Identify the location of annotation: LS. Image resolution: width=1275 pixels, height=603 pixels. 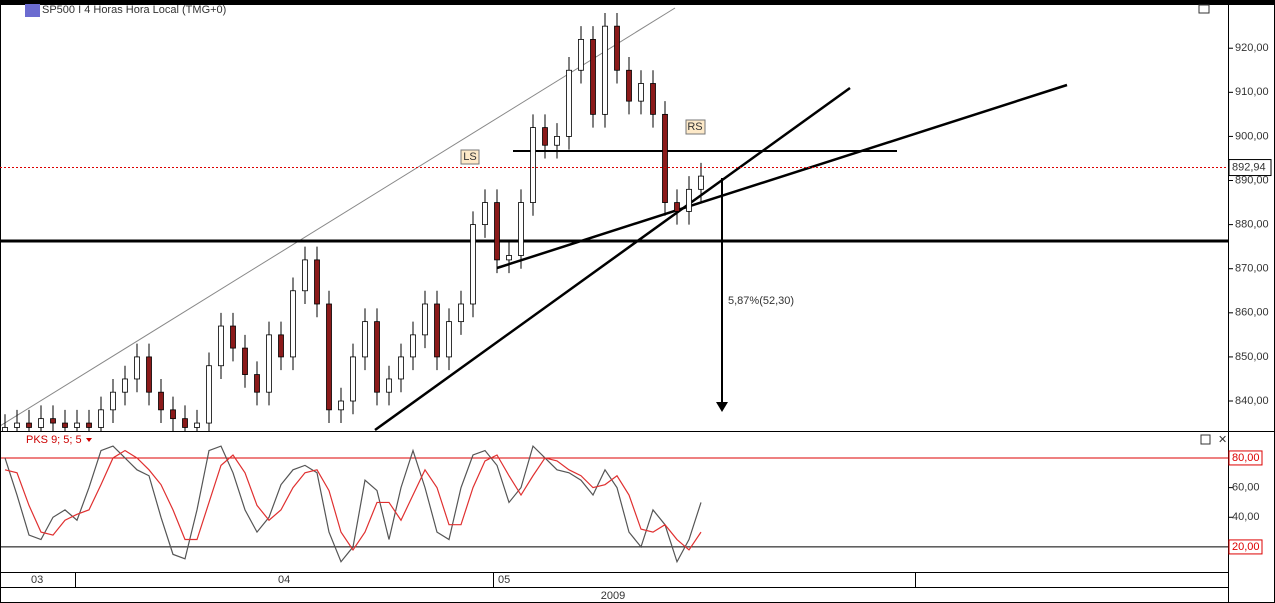
(469, 157).